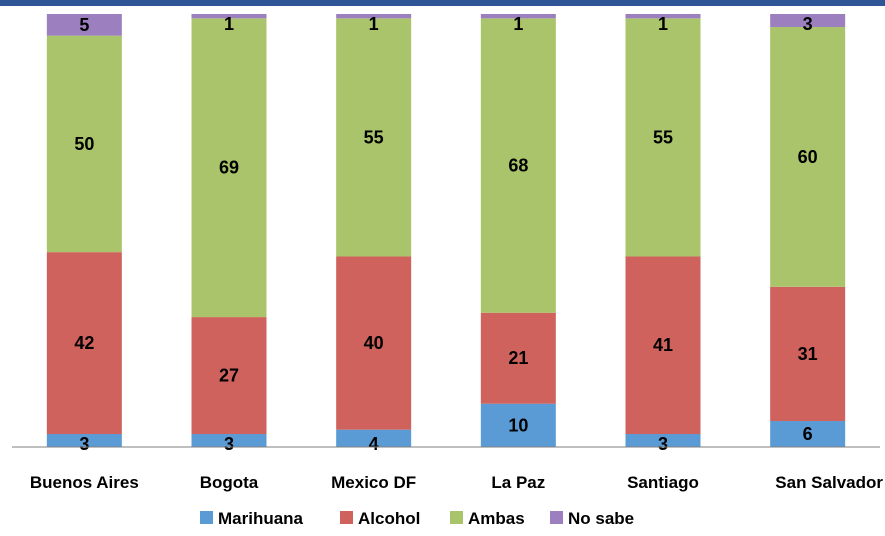 This screenshot has height=536, width=885. Describe the element at coordinates (518, 482) in the screenshot. I see `category-label-la-paz: La Paz` at that location.